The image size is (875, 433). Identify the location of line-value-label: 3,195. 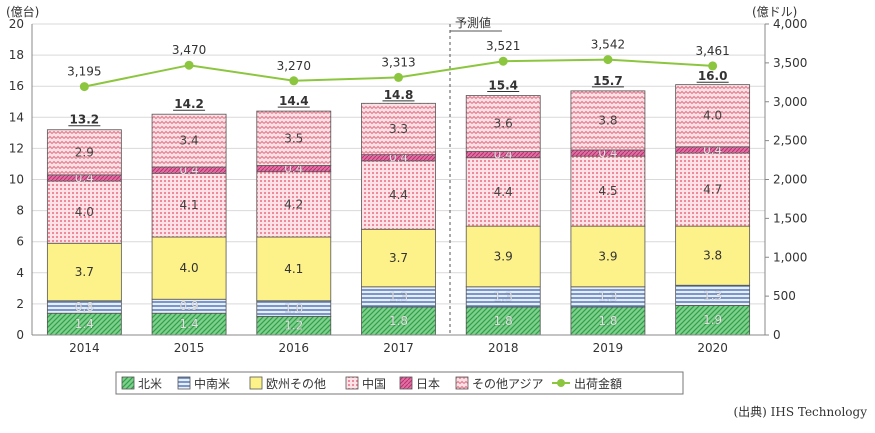
(84, 72).